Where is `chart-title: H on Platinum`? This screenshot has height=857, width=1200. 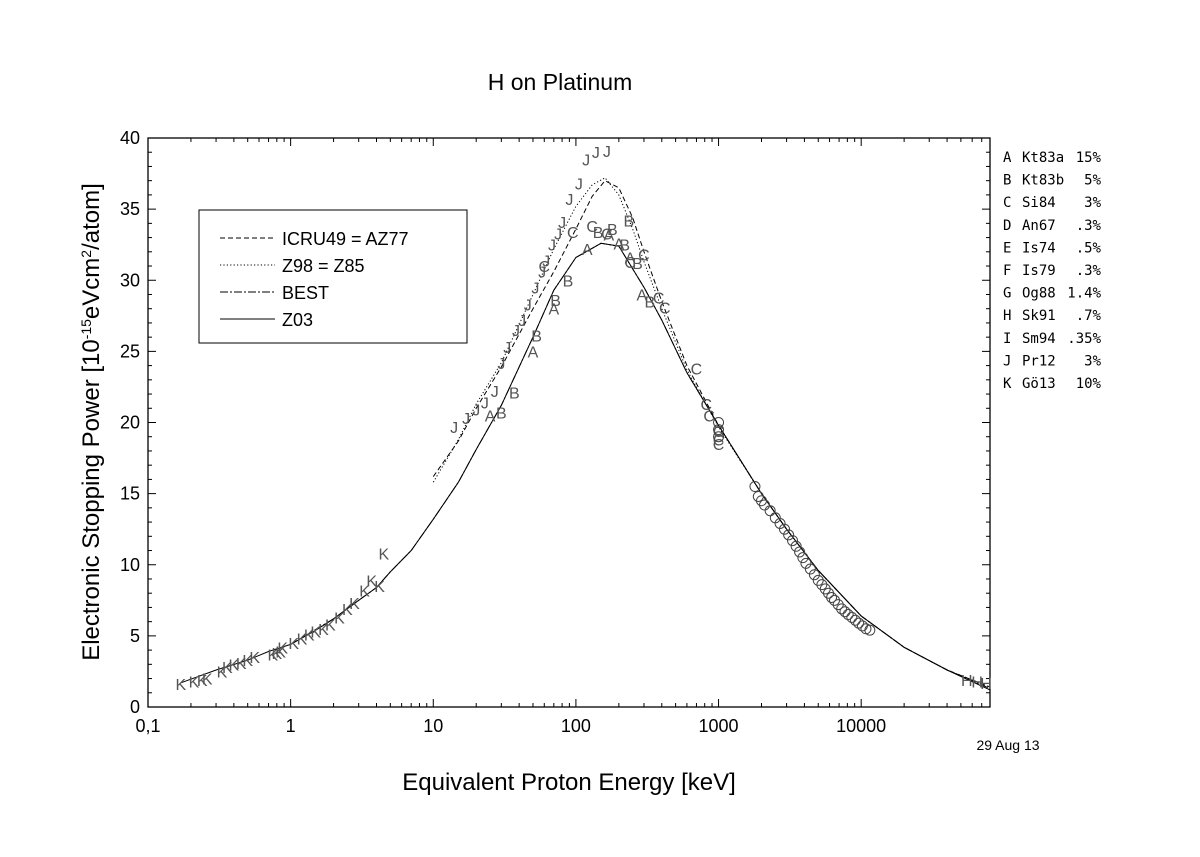 chart-title: H on Platinum is located at coordinates (560, 82).